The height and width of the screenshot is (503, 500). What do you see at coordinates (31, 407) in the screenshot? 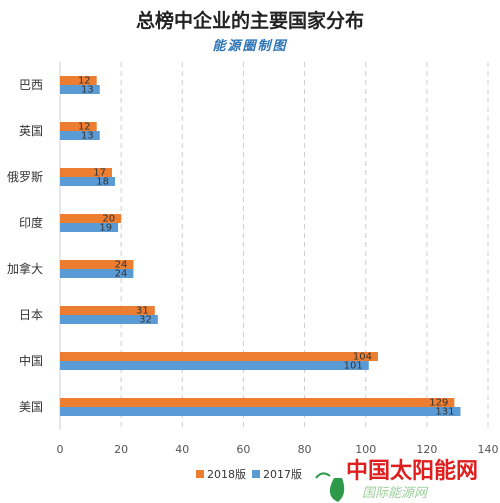
I see `category-label: 美国` at bounding box center [31, 407].